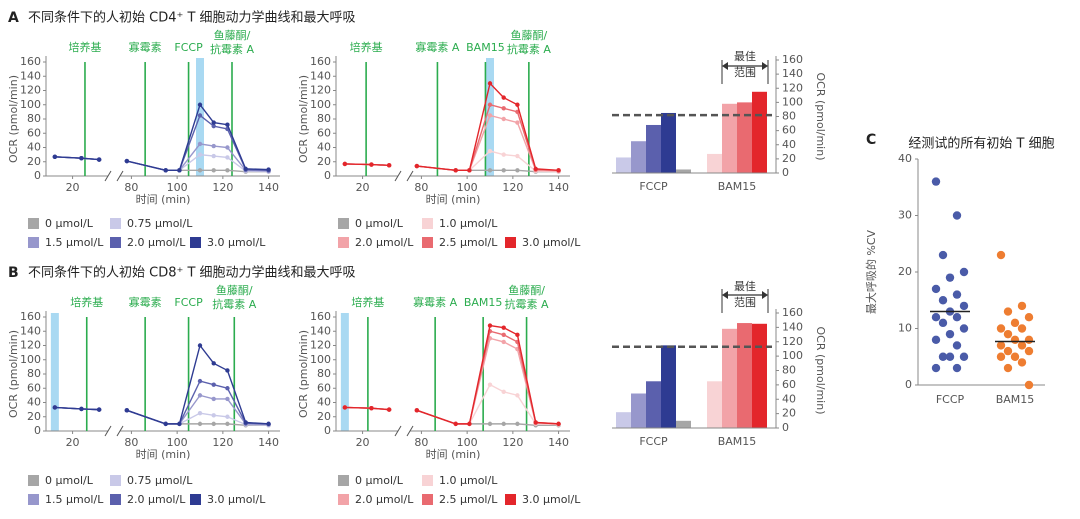 The height and width of the screenshot is (519, 1080). I want to click on y-axis-label: 最大呼吸的 %CV, so click(871, 271).